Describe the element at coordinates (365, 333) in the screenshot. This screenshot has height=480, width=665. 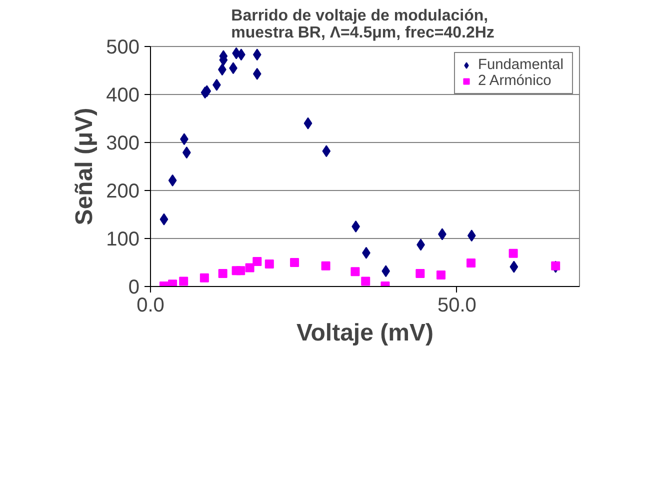
I see `x-axis-title: Voltaje (mV)` at that location.